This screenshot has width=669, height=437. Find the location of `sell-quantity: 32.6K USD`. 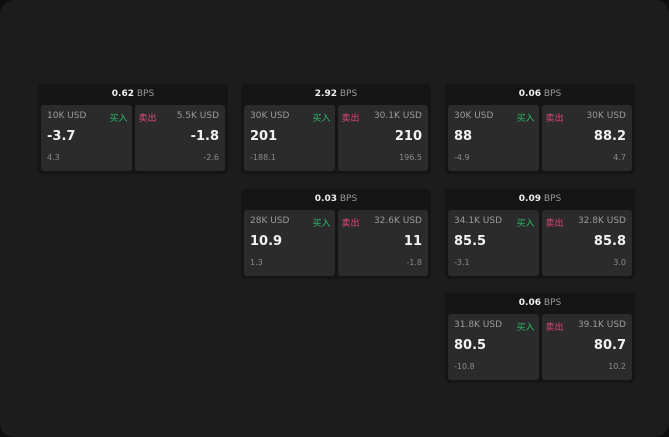

sell-quantity: 32.6K USD is located at coordinates (397, 221).